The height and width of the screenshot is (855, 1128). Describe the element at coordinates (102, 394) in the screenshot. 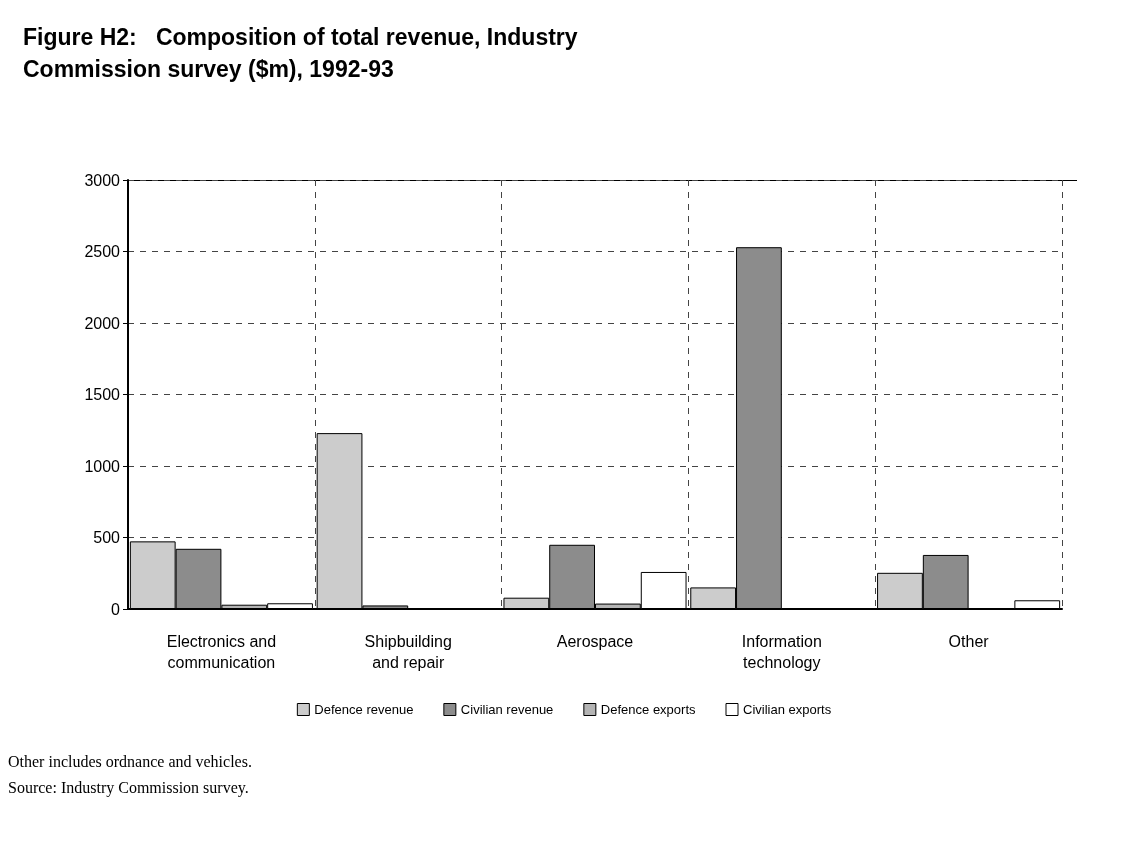

I see `y-tick-label: 1500` at that location.